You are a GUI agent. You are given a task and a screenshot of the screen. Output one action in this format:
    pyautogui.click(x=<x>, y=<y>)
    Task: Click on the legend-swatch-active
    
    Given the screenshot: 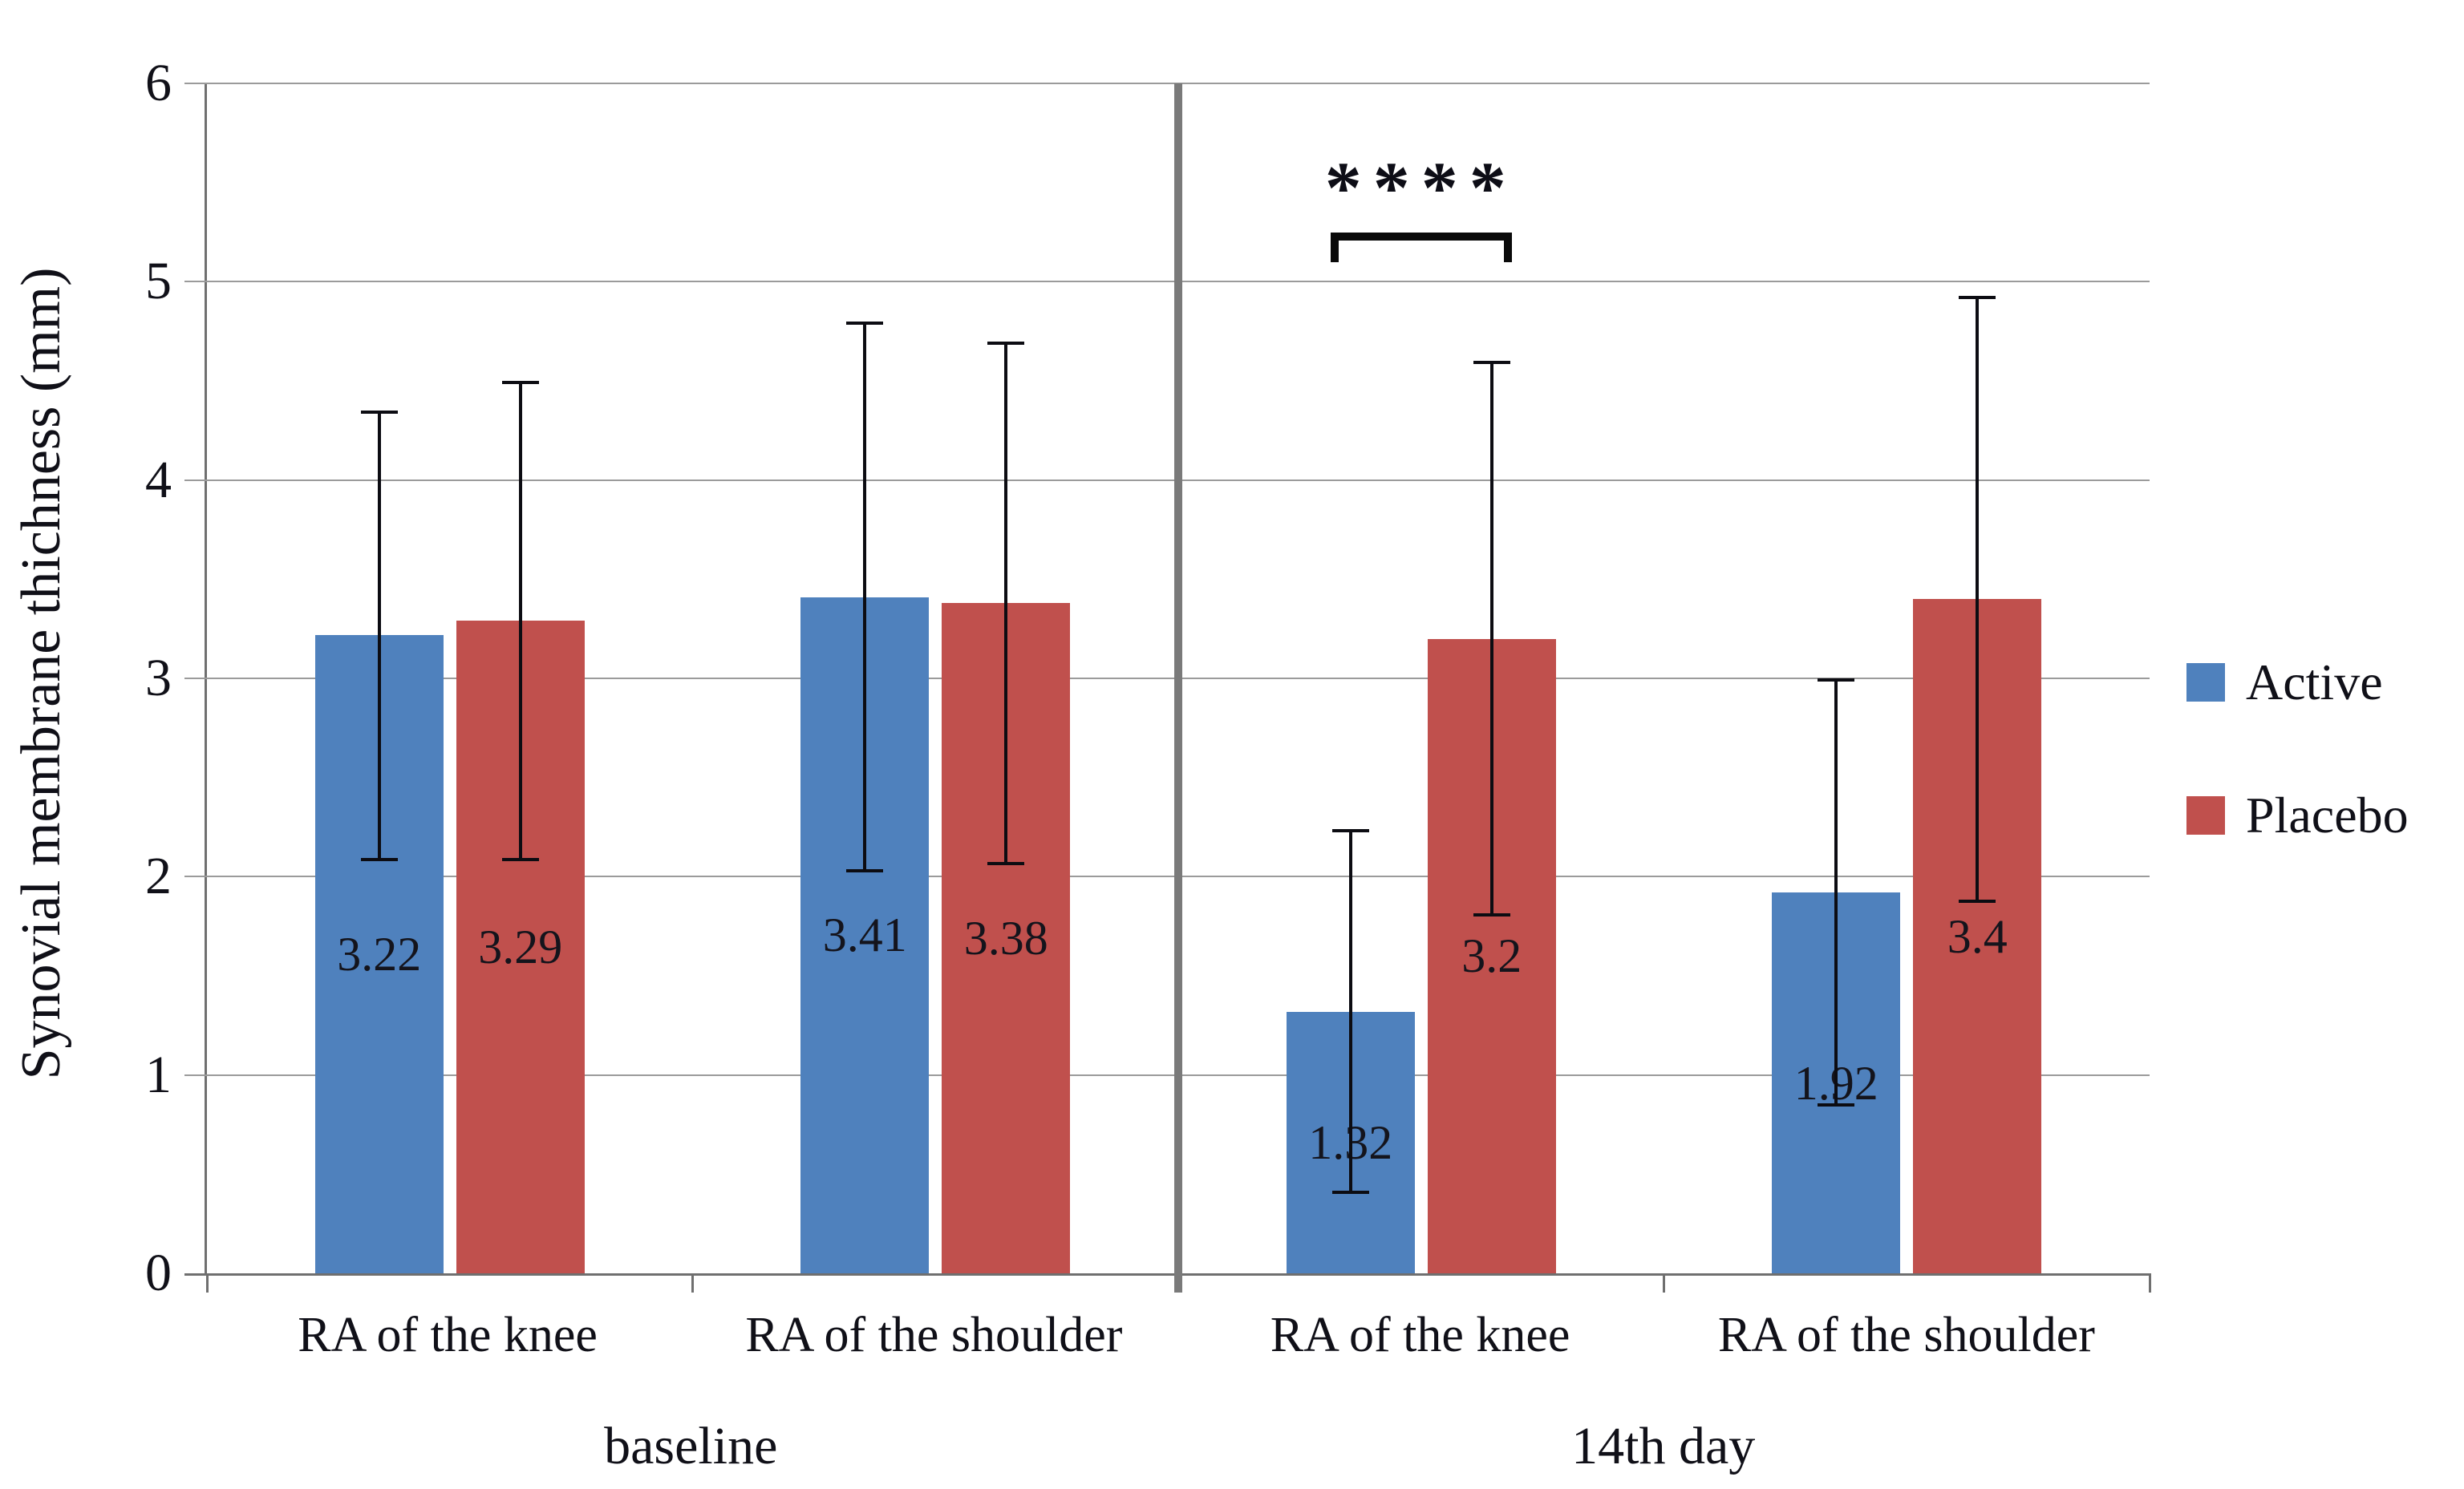 What is the action you would take?
    pyautogui.click(x=2205, y=683)
    